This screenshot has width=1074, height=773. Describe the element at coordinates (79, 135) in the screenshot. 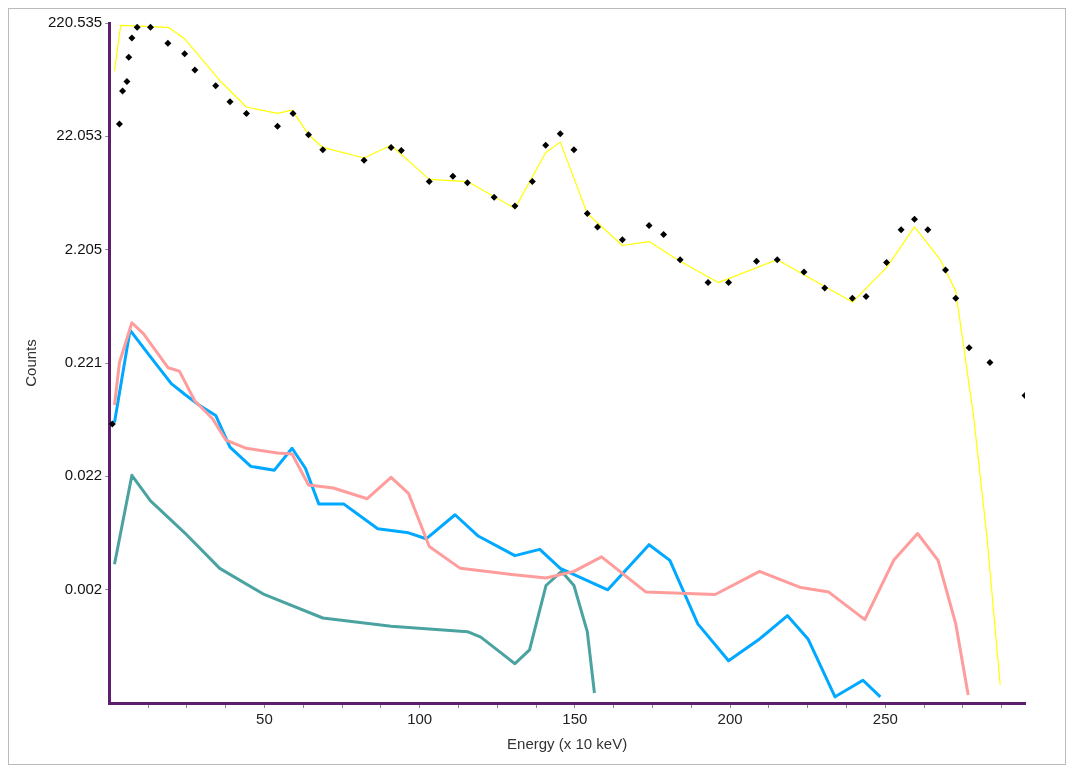

I see `y-tick-label: 22.053` at that location.